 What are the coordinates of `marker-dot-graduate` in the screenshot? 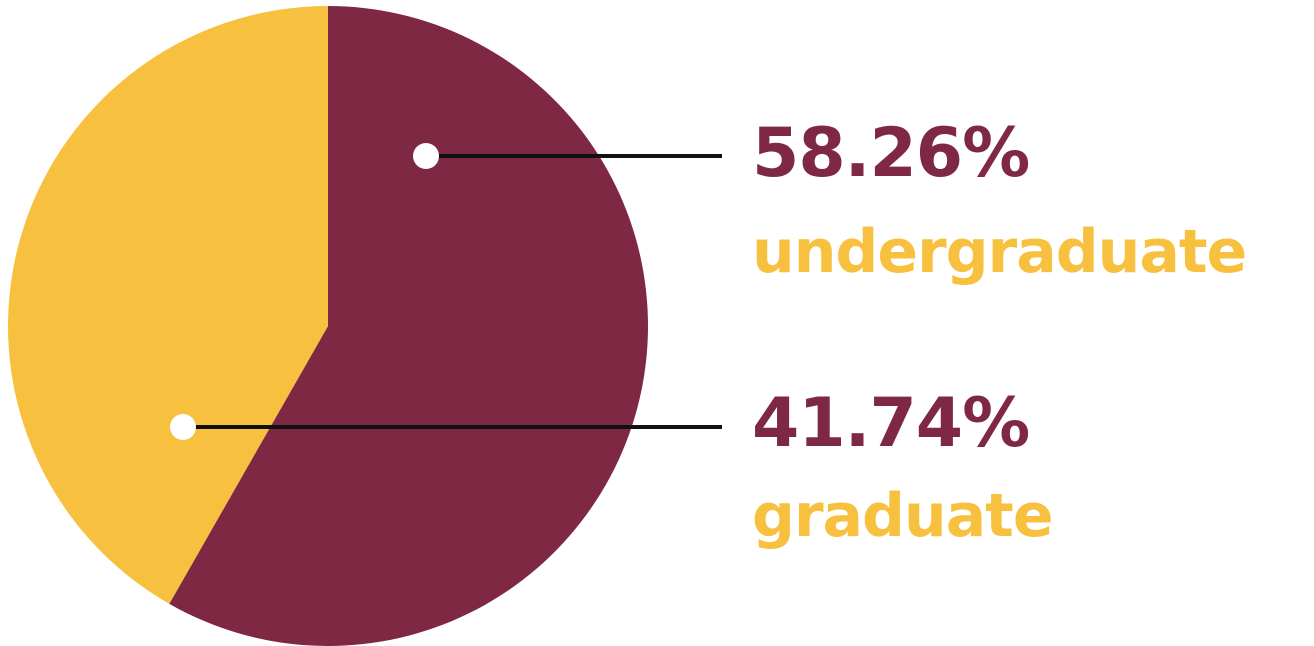 It's located at (183, 427).